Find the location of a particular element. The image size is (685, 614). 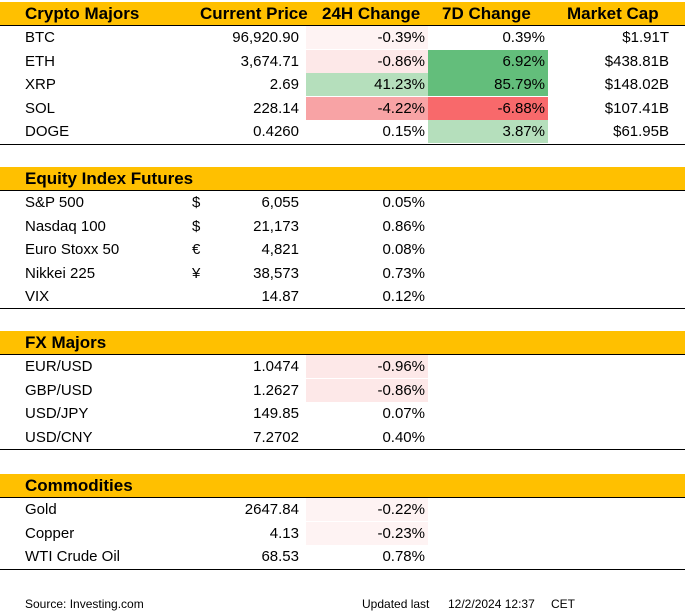

row-name: Nasdaq 100 is located at coordinates (65, 226).